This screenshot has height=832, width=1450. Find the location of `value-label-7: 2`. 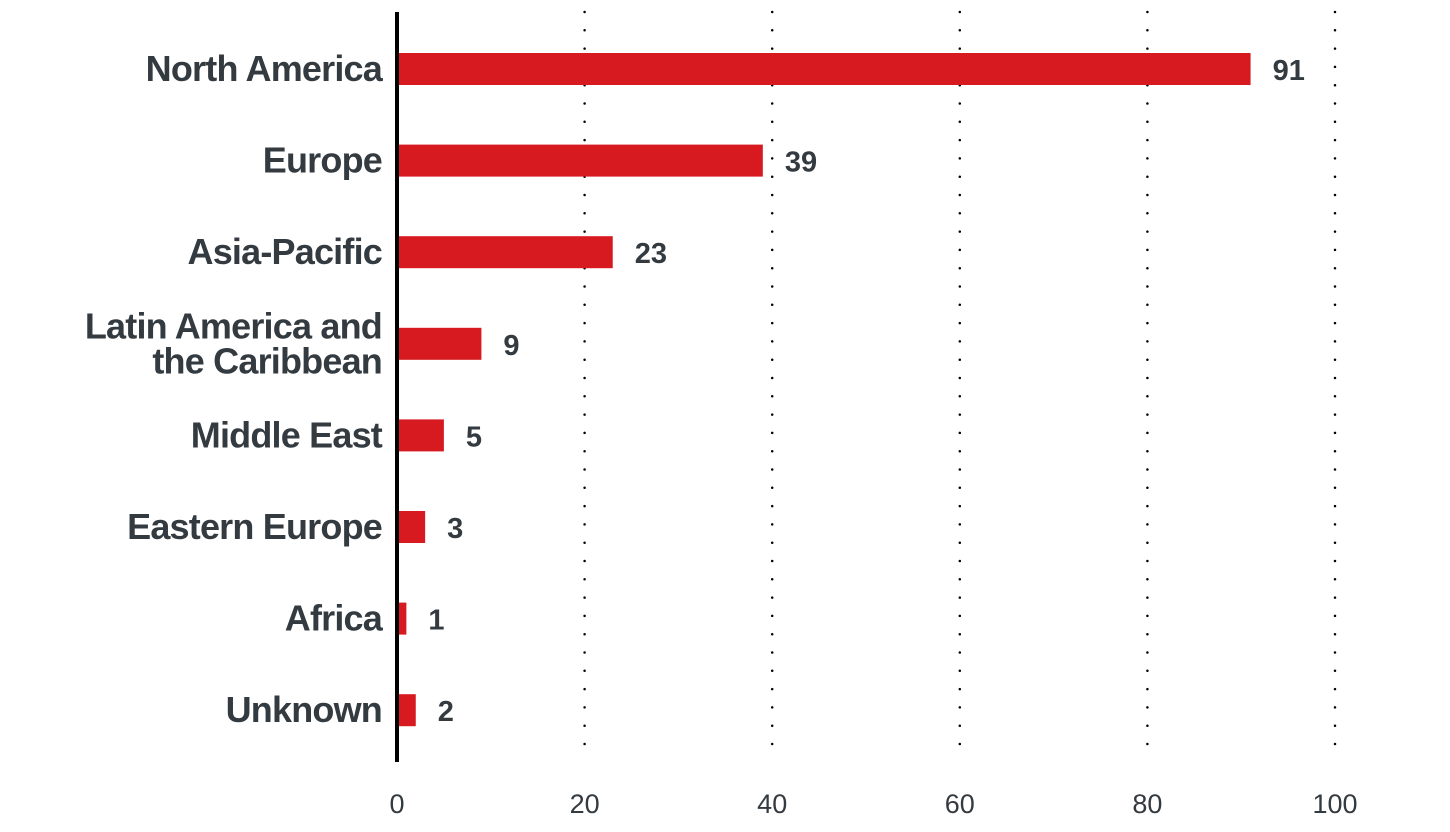

value-label-7: 2 is located at coordinates (446, 712).